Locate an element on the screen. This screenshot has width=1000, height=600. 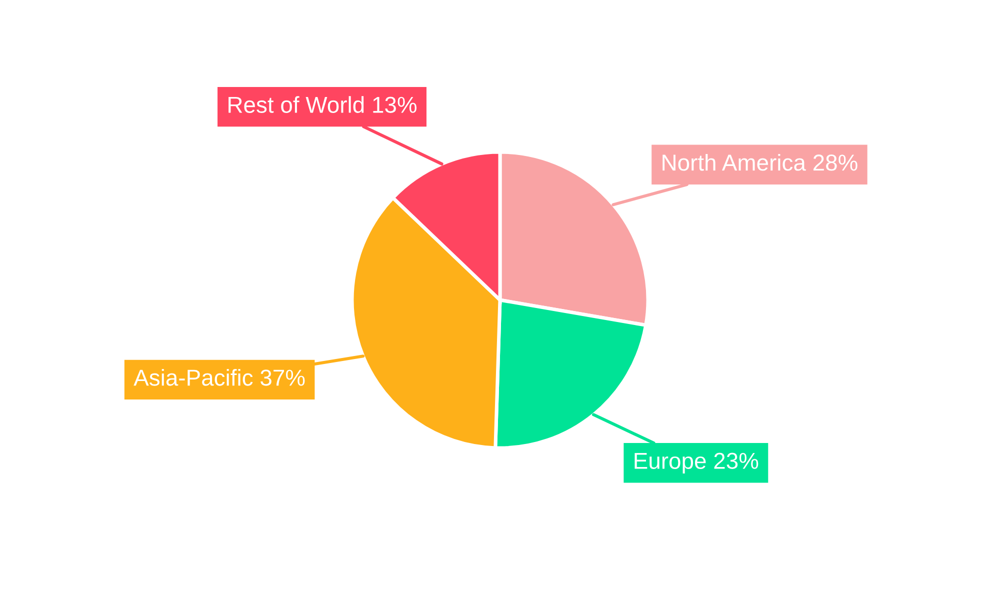
slice-label: Rest of World 13% is located at coordinates (322, 104).